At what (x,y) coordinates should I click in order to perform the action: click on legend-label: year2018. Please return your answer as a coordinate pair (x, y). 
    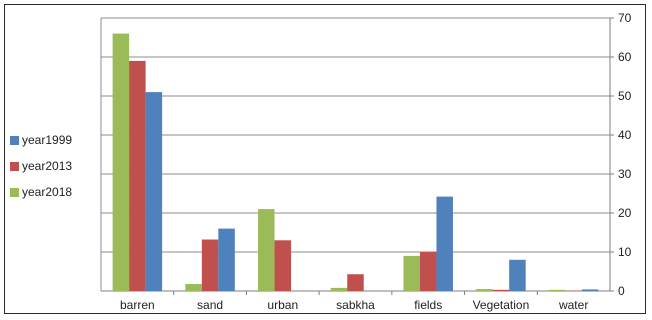
    Looking at the image, I should click on (47, 192).